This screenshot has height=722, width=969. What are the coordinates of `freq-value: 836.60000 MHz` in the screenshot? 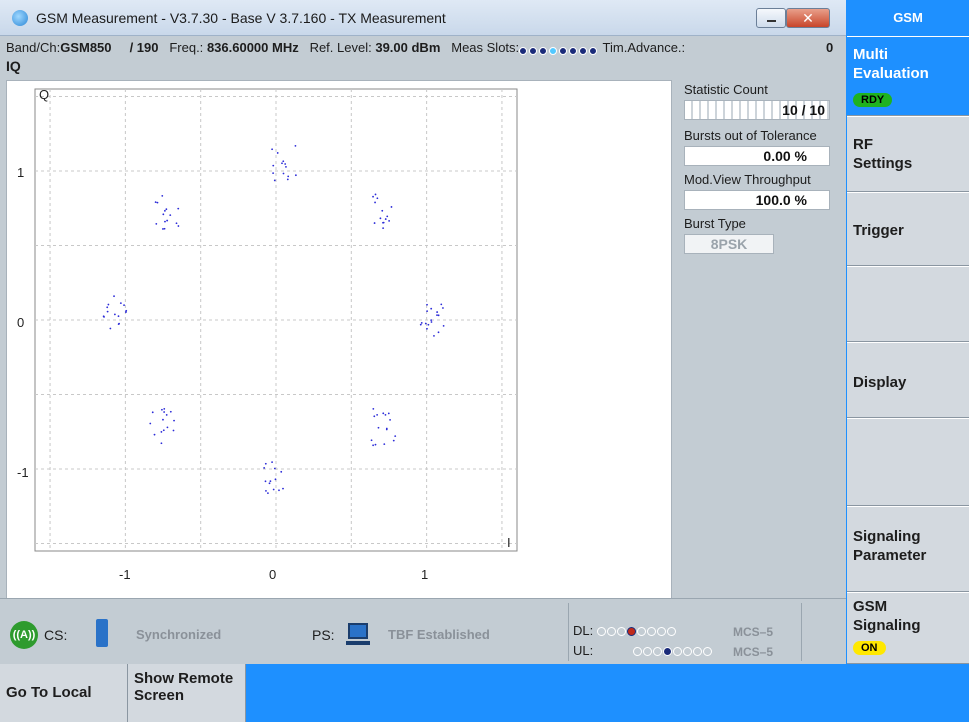 It's located at (252, 47).